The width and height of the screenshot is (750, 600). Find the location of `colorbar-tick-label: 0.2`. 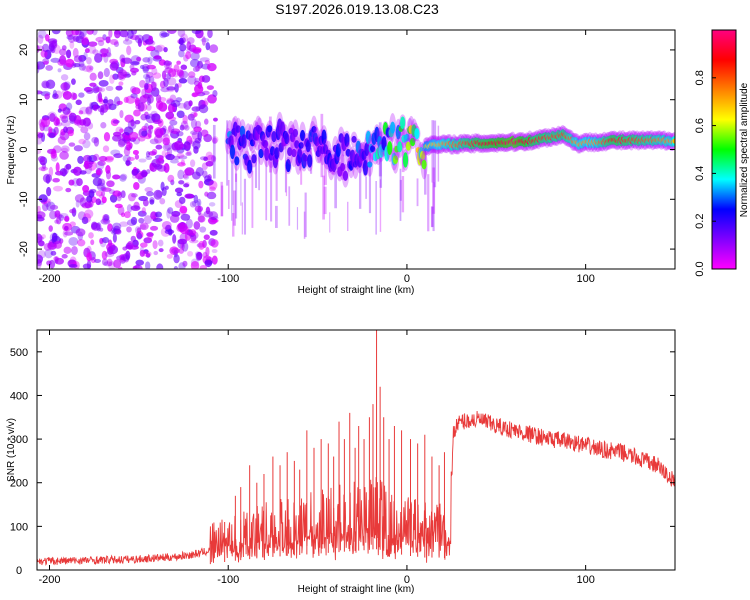

colorbar-tick-label: 0.2 is located at coordinates (700, 221).